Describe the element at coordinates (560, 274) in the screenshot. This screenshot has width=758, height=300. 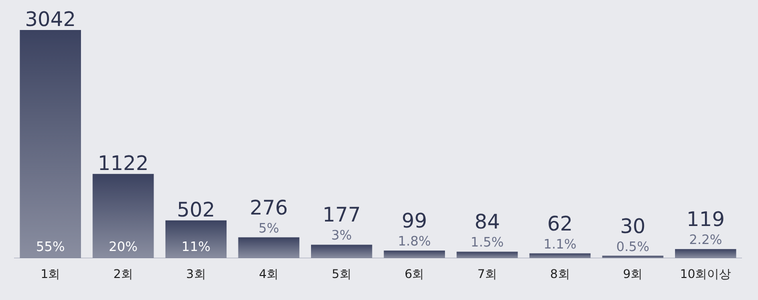
I see `x-tick-label: 8회` at that location.